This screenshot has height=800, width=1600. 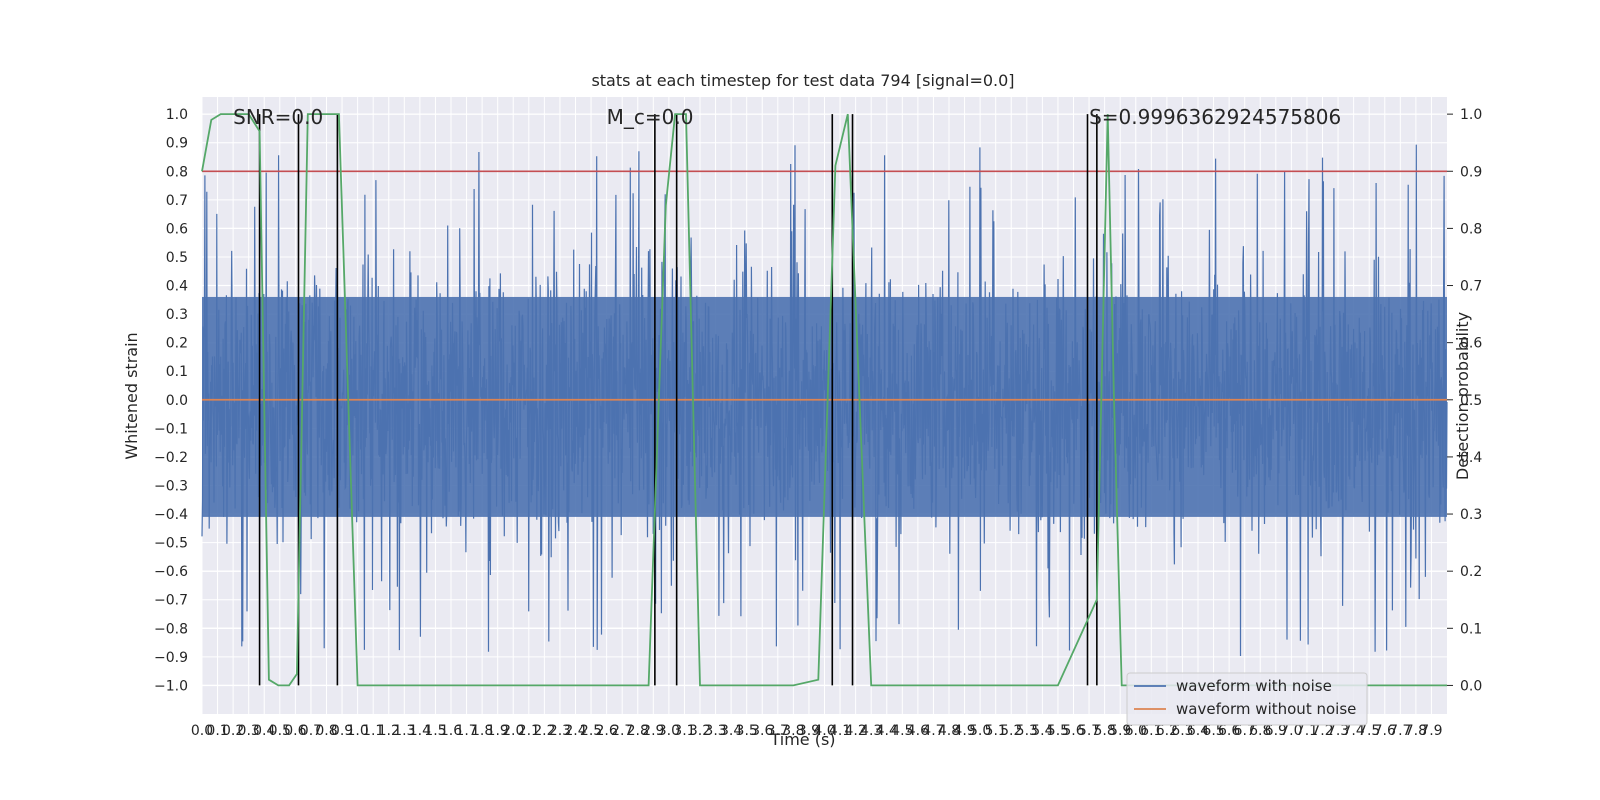 I want to click on x-tick-label: 6.5, so click(x=1213, y=731).